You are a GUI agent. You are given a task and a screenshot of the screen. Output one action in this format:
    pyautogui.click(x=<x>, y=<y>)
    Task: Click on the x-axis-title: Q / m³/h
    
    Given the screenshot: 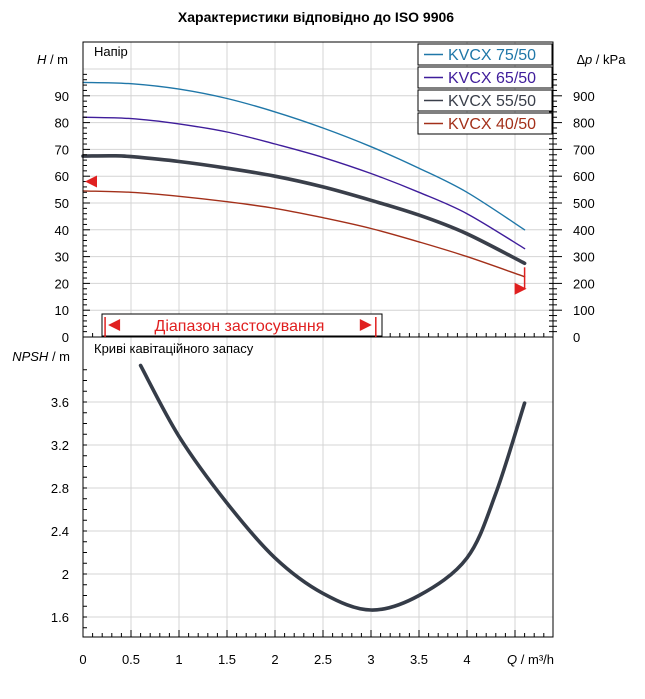 What is the action you would take?
    pyautogui.click(x=530, y=659)
    